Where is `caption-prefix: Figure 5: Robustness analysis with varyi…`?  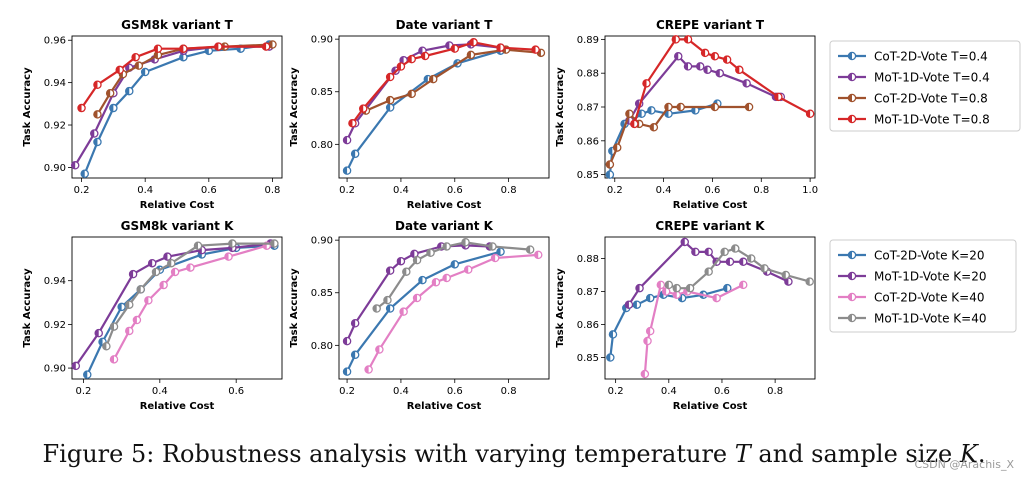 caption-prefix: Figure 5: Robustness analysis with varyi… is located at coordinates (388, 454).